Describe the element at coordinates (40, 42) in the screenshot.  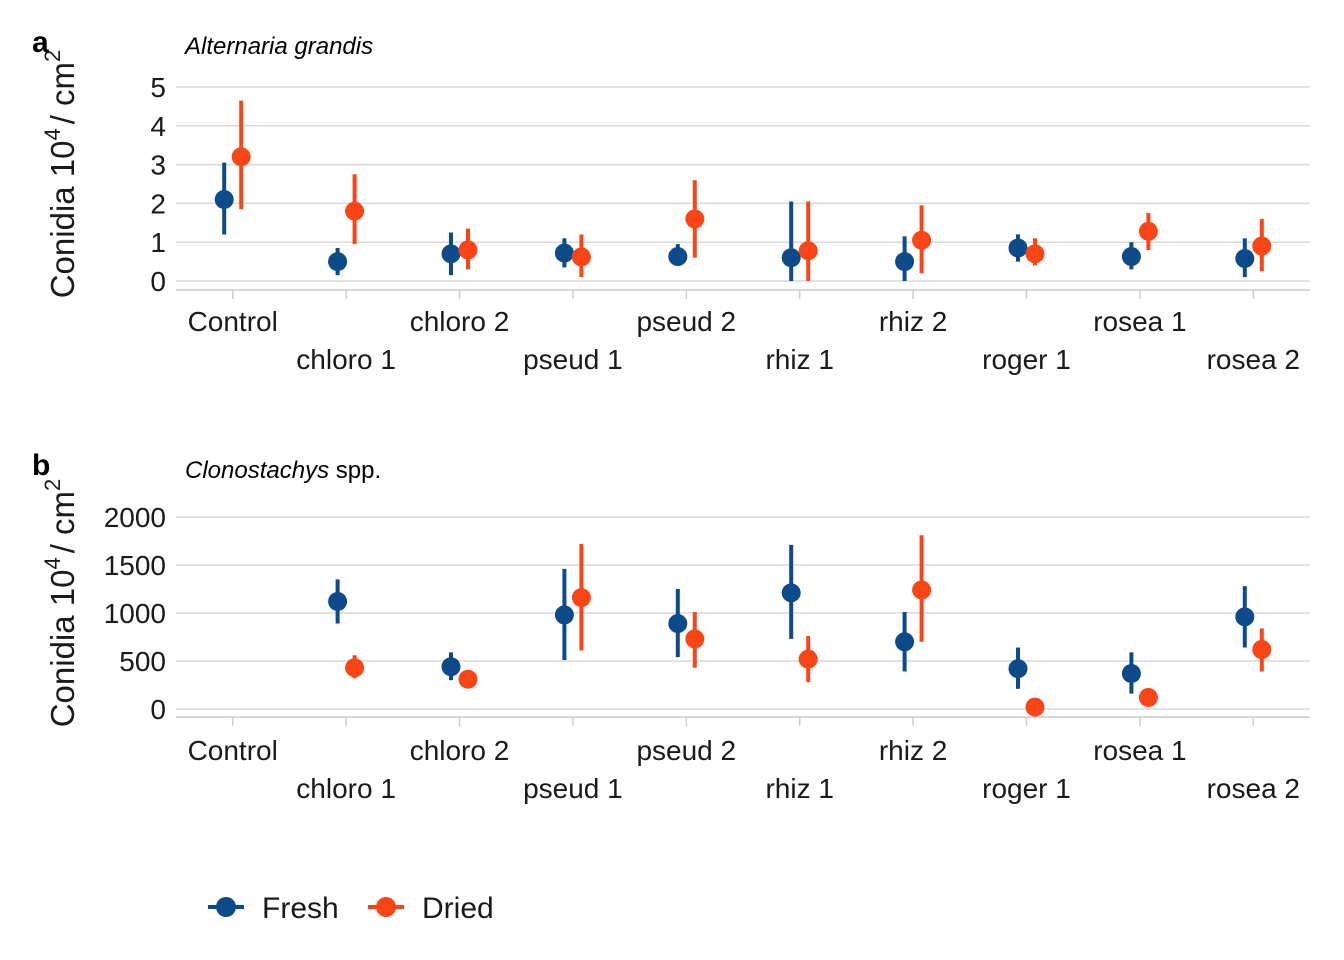
I see `panel-letter: a` at that location.